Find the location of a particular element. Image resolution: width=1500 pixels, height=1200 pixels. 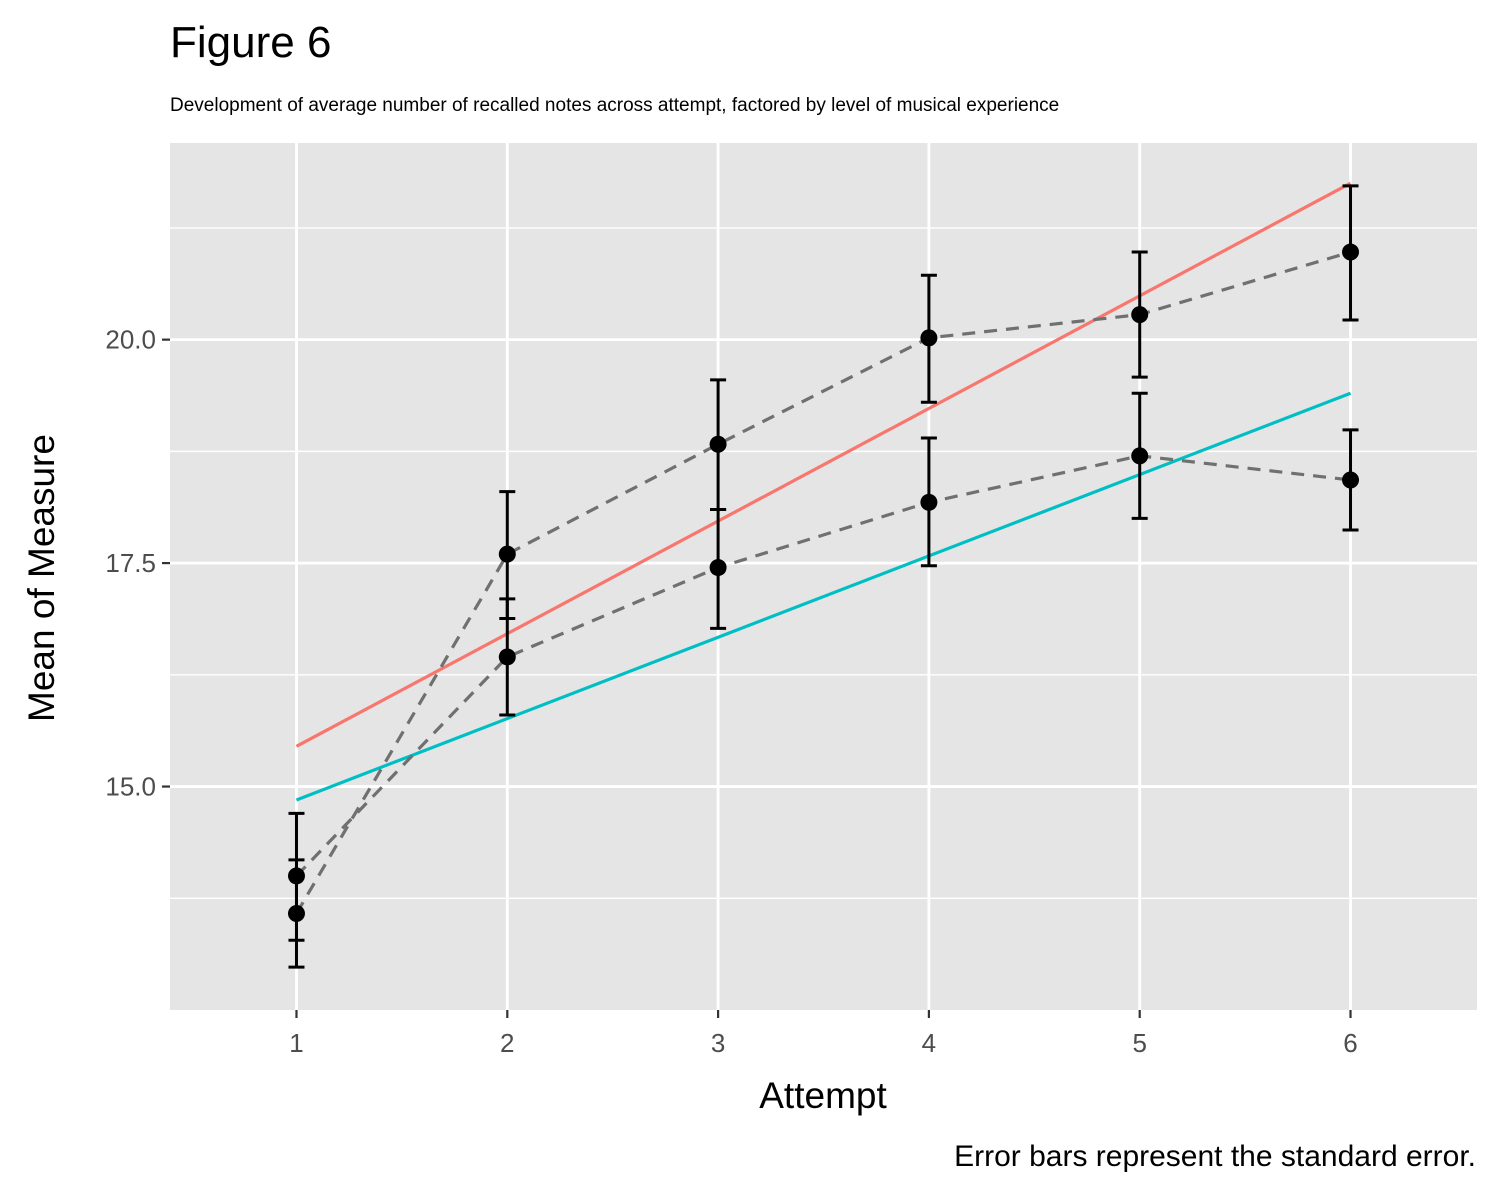

y-tick-label: 15.0 is located at coordinates (130, 787).